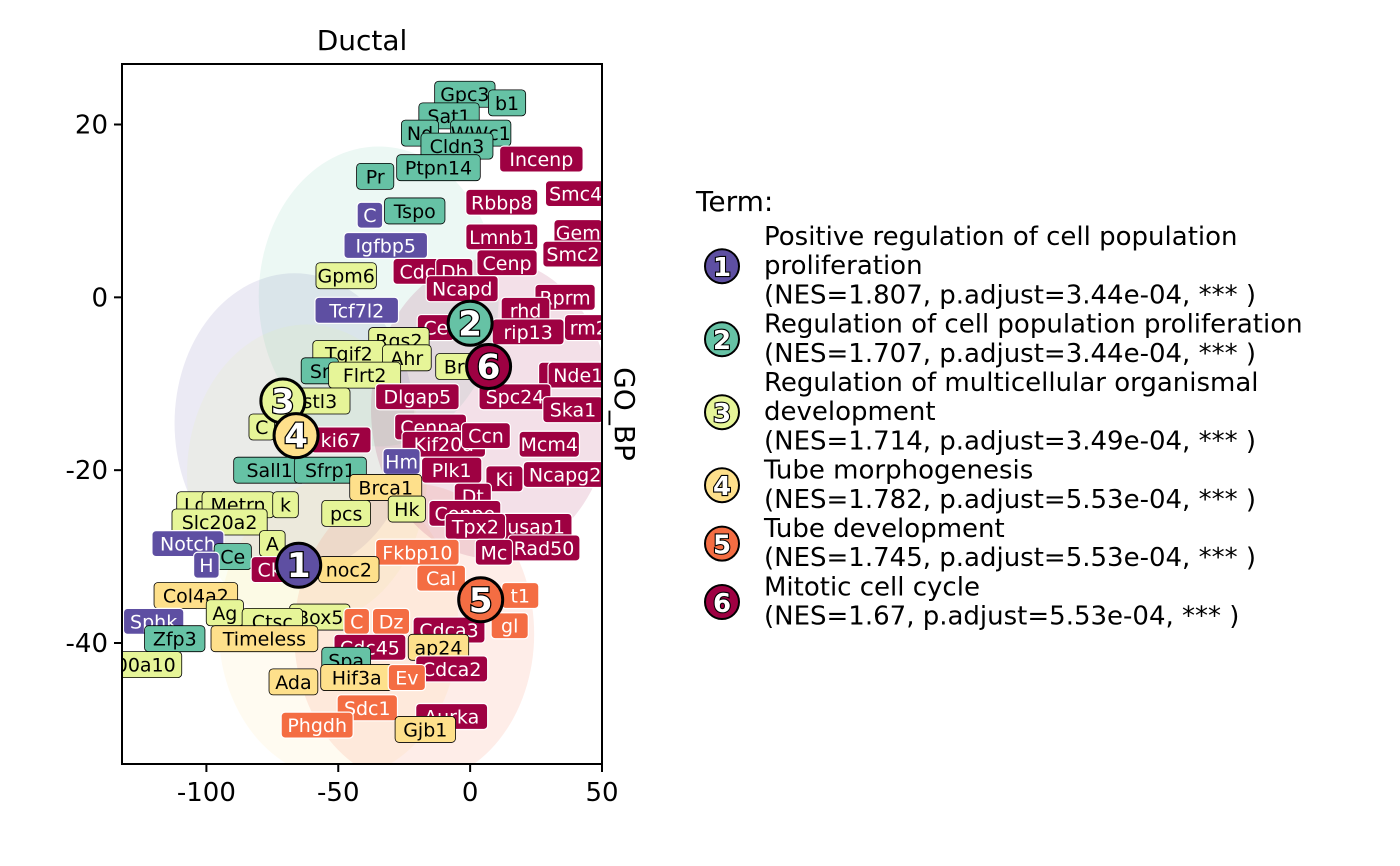 This screenshot has height=866, width=1400. I want to click on gene-label: Gjb1, so click(425, 729).